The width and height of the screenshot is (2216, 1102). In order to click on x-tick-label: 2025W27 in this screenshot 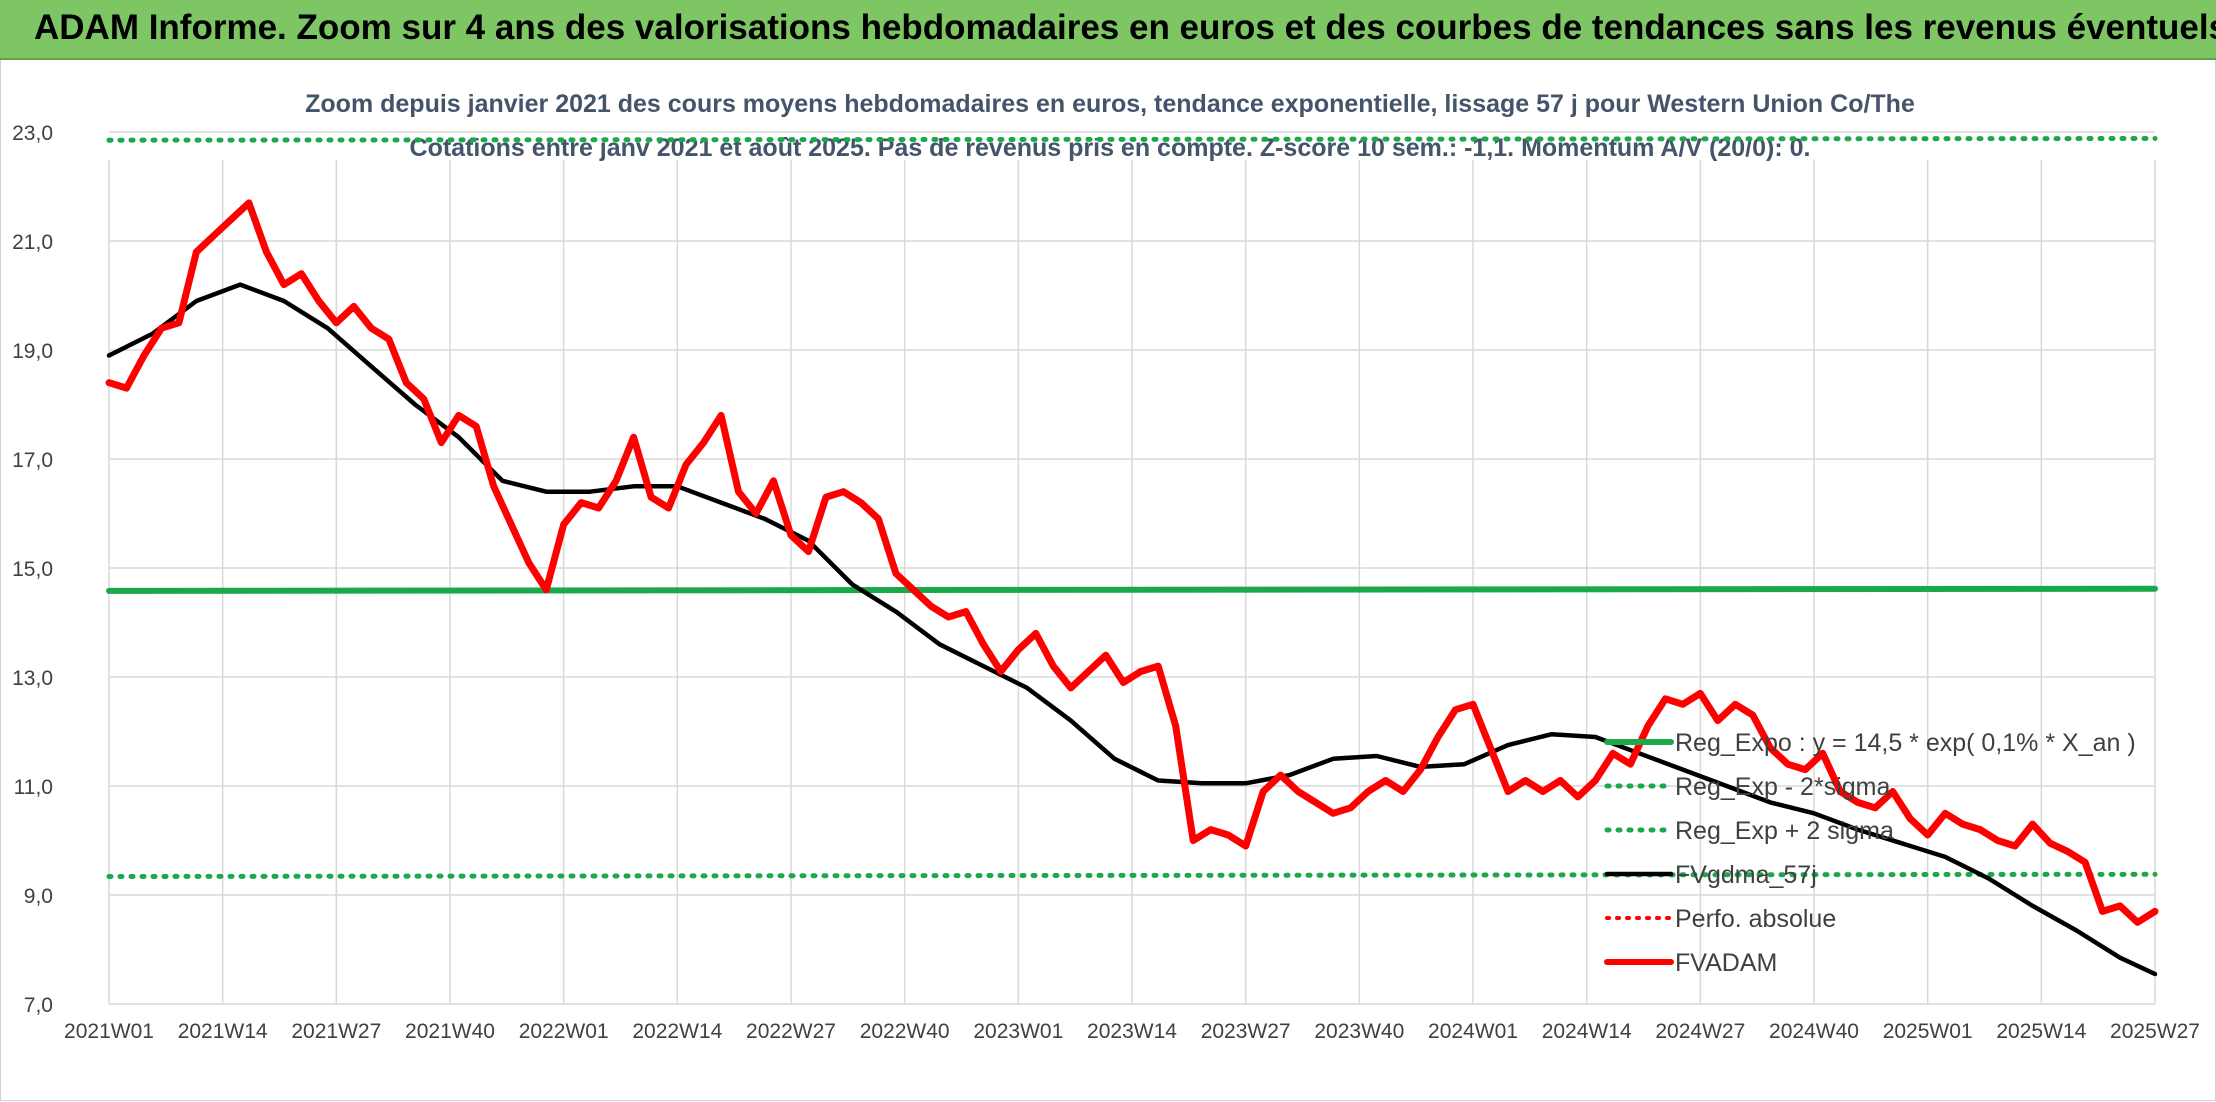, I will do `click(2155, 1031)`.